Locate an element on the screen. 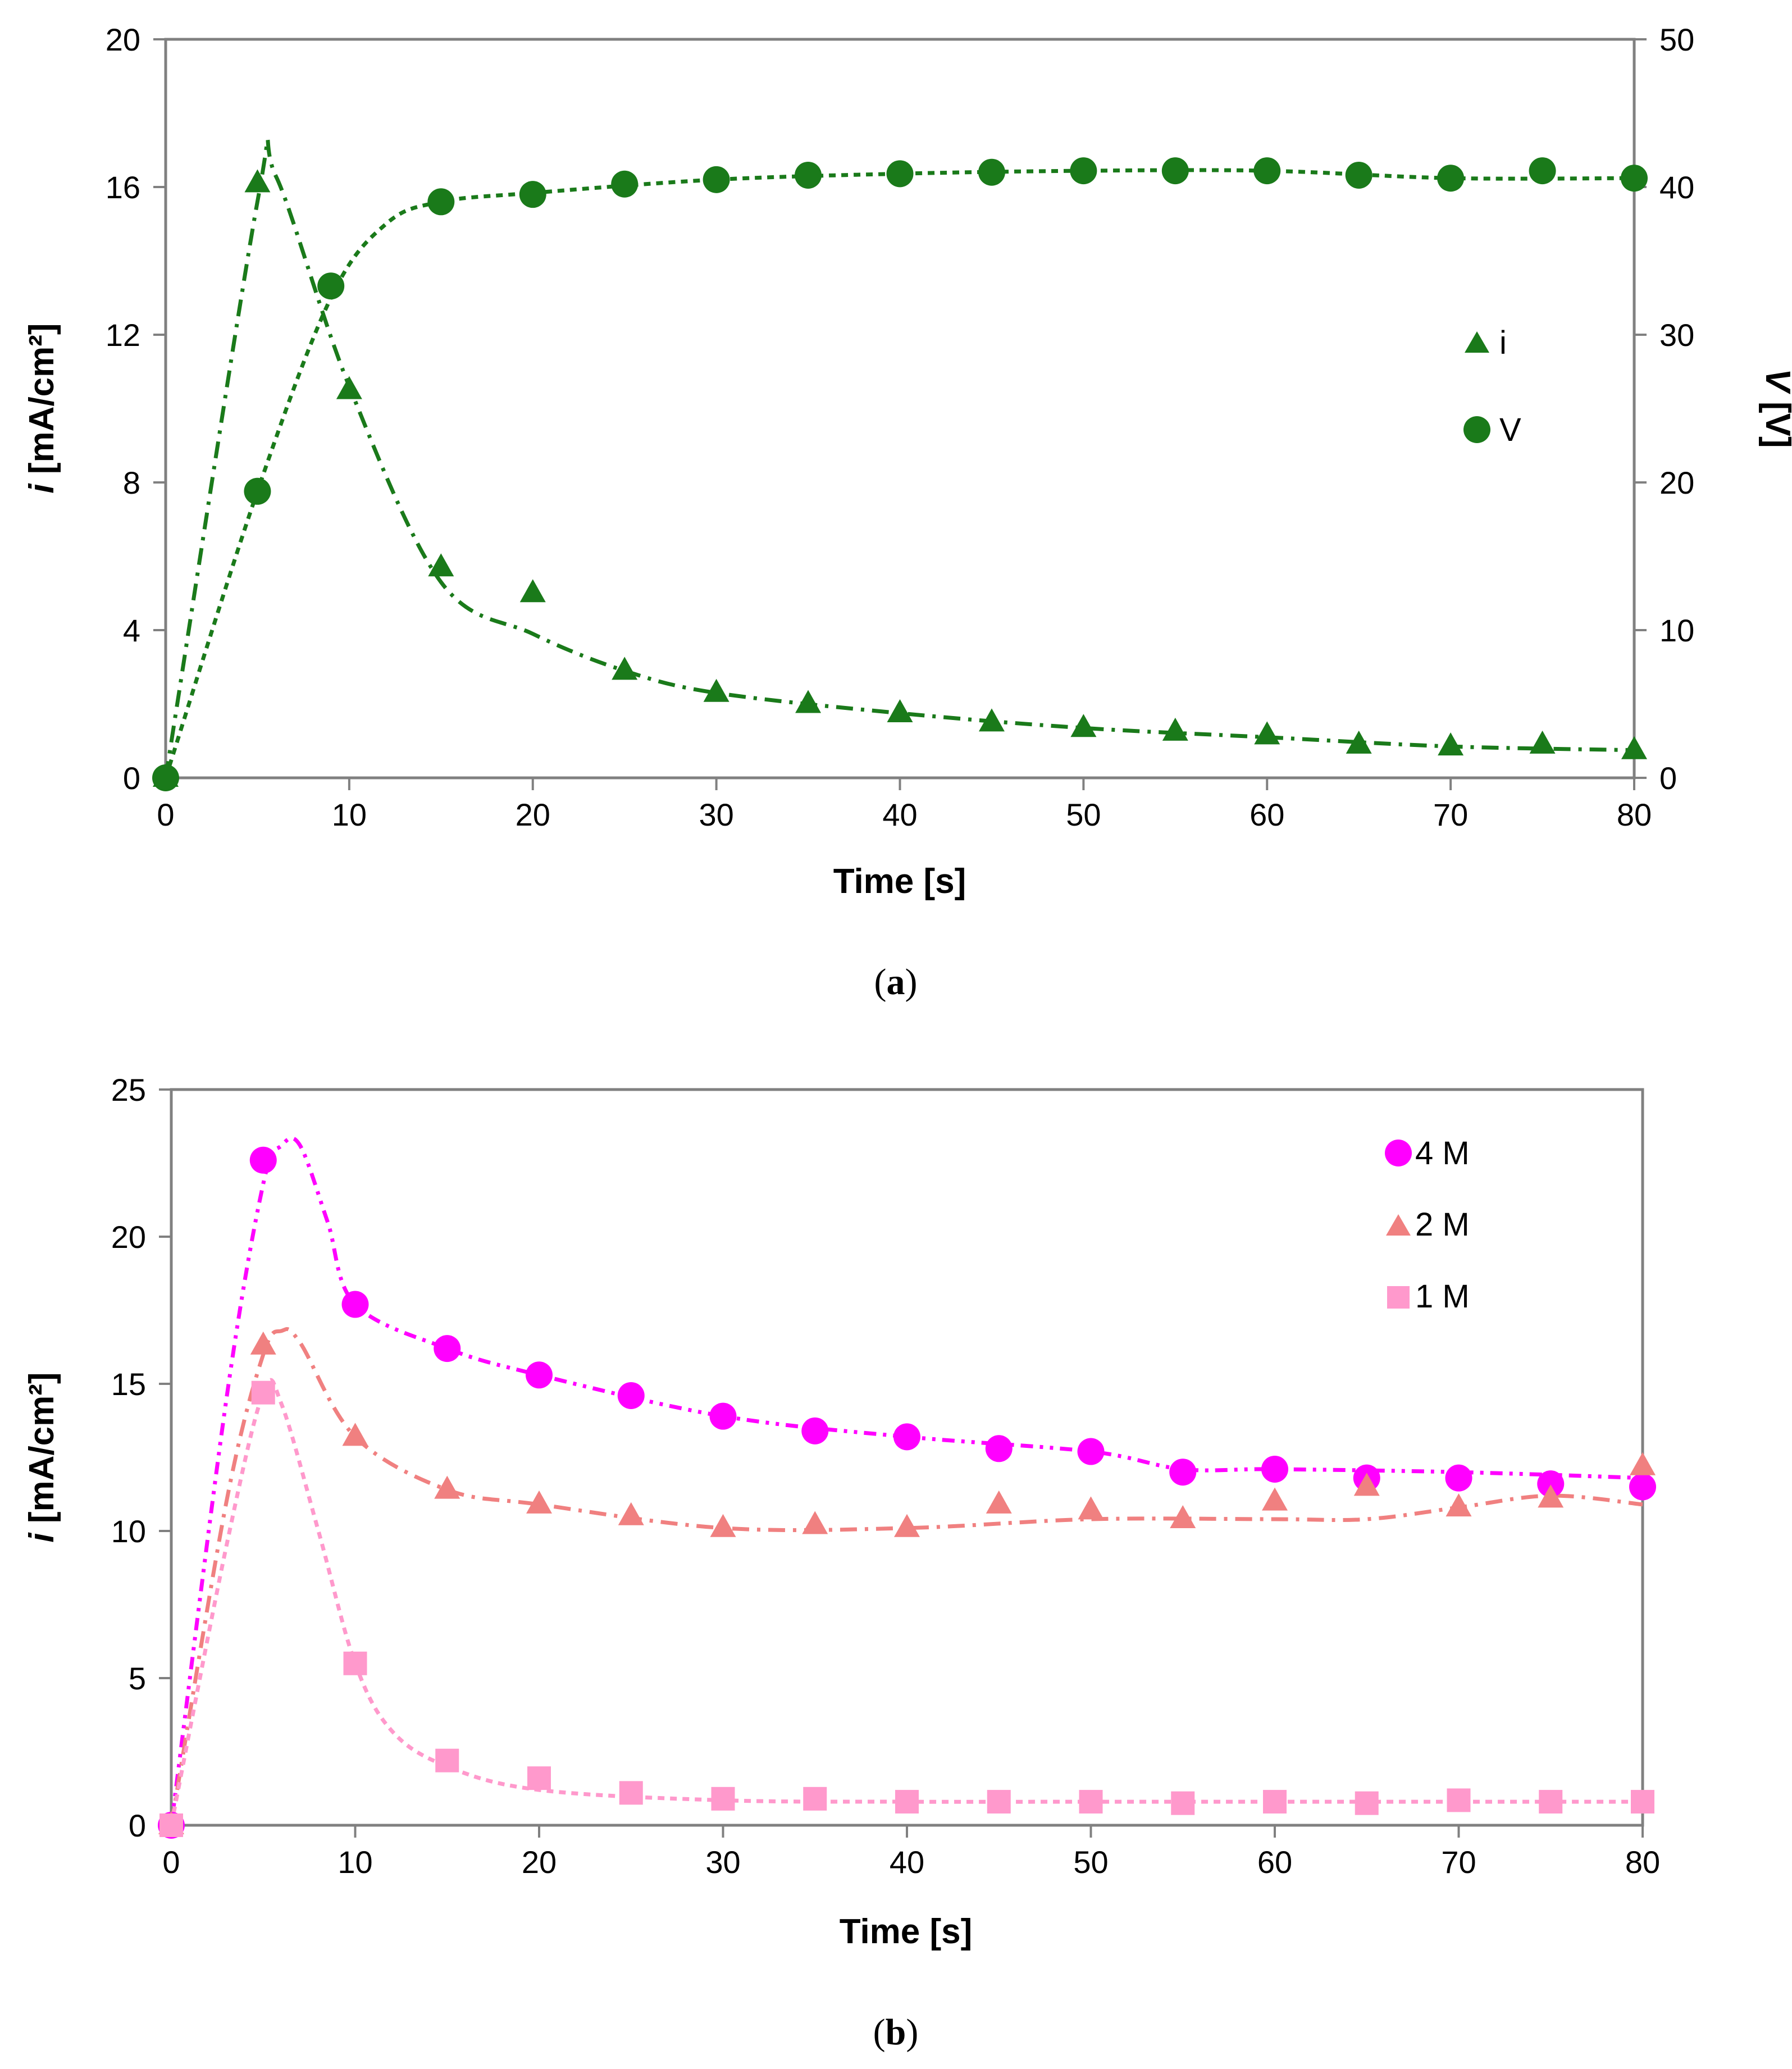 This screenshot has height=2069, width=1792. chart-a-ytick-right-label: 20 is located at coordinates (1676, 482).